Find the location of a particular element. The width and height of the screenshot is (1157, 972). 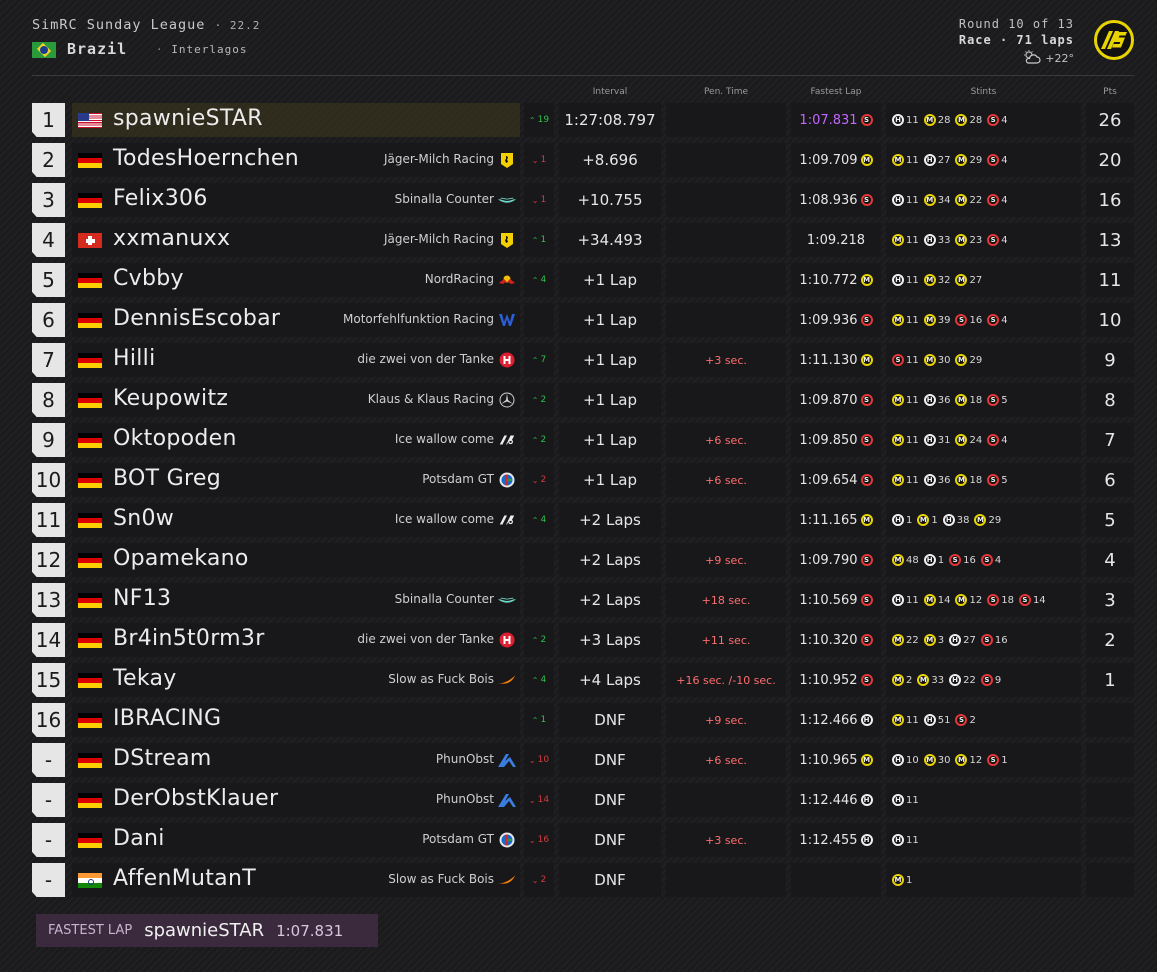

penalty-time: +3 sec. is located at coordinates (726, 360).